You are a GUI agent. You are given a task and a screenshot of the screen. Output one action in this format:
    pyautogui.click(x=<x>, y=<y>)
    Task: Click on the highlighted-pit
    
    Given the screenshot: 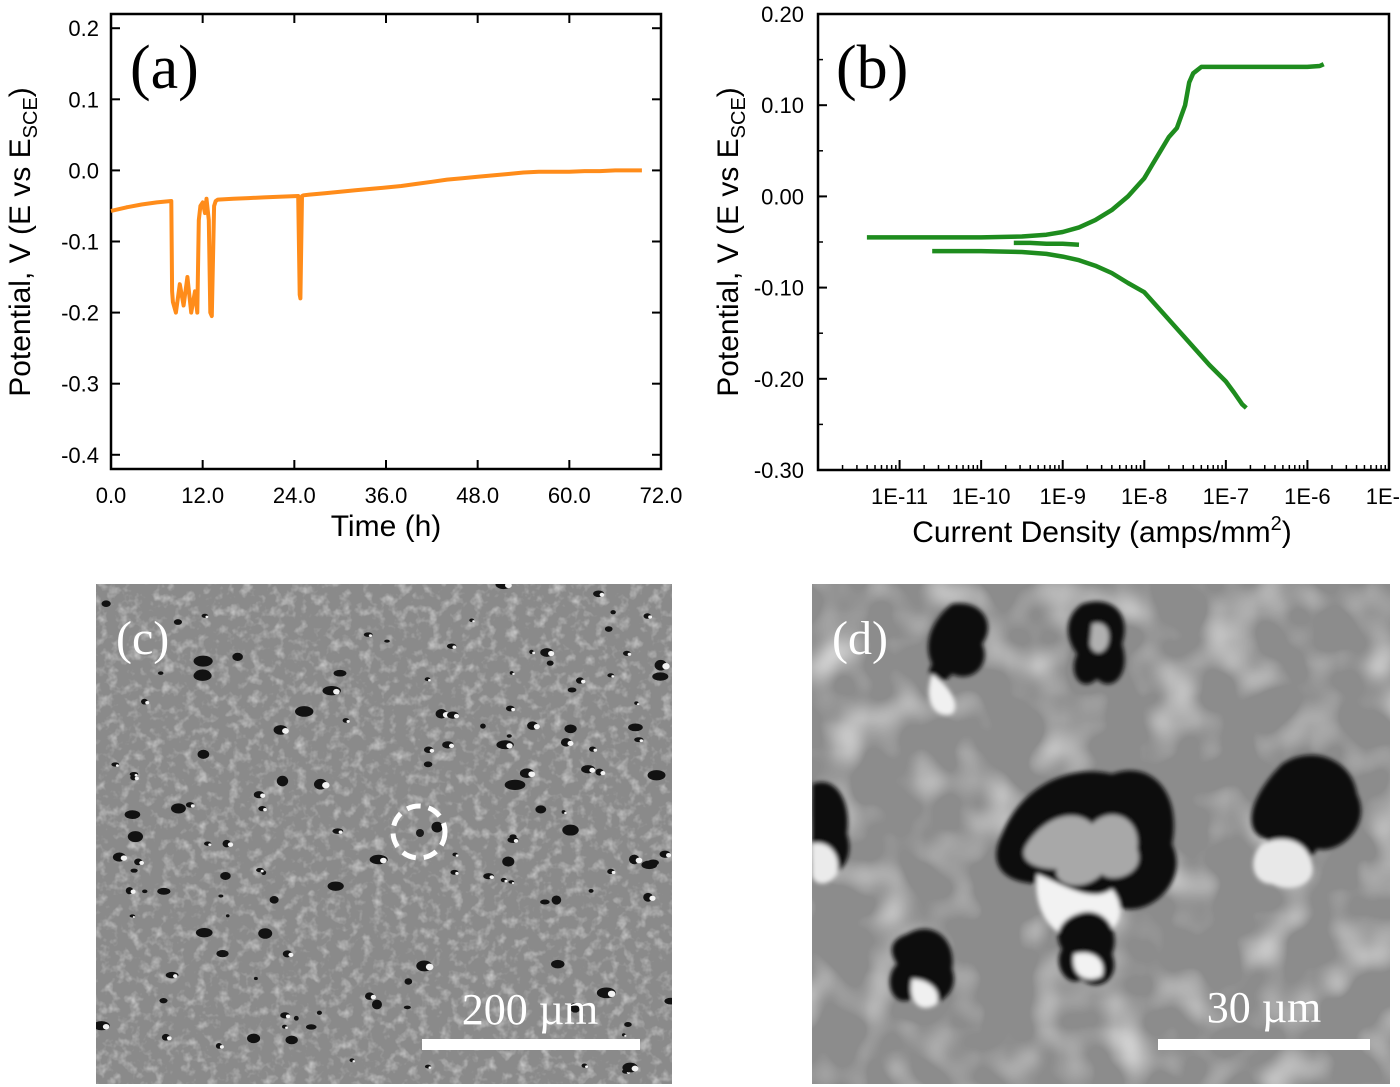 What is the action you would take?
    pyautogui.click(x=420, y=833)
    